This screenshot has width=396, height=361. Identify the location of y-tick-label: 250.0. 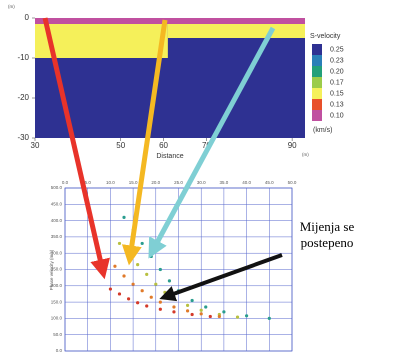
(57, 269).